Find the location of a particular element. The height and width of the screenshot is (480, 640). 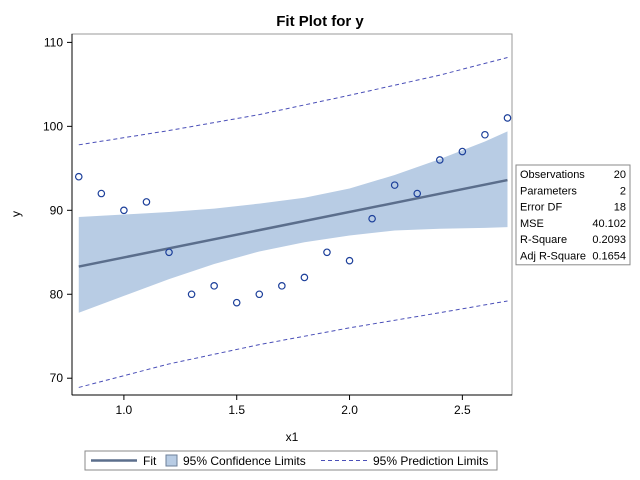

prediction-limit-lower is located at coordinates (293, 344).